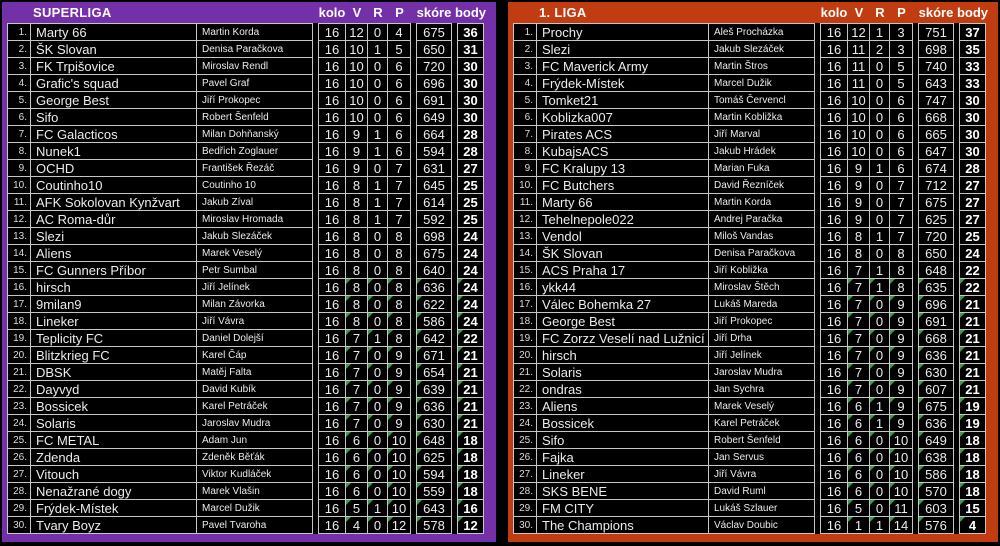  What do you see at coordinates (859, 168) in the screenshot?
I see `wins-cell: 9` at bounding box center [859, 168].